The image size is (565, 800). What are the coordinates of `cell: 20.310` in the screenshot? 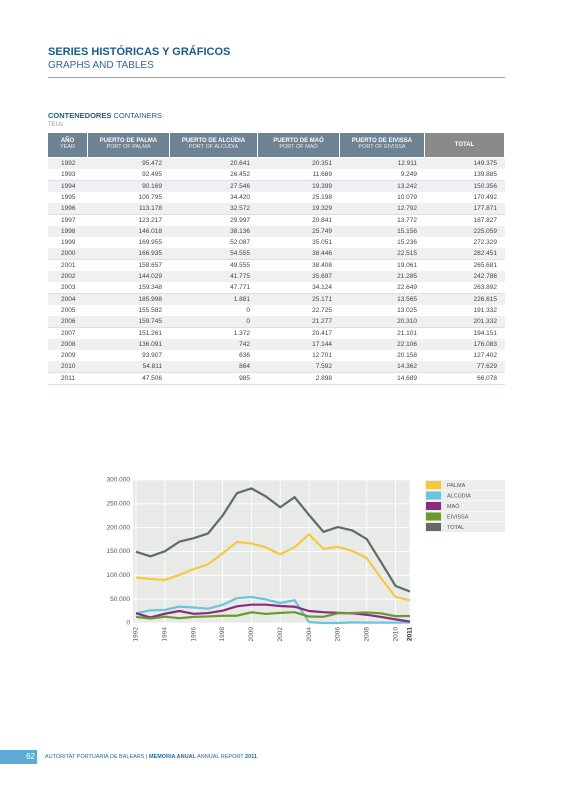 It's located at (407, 322).